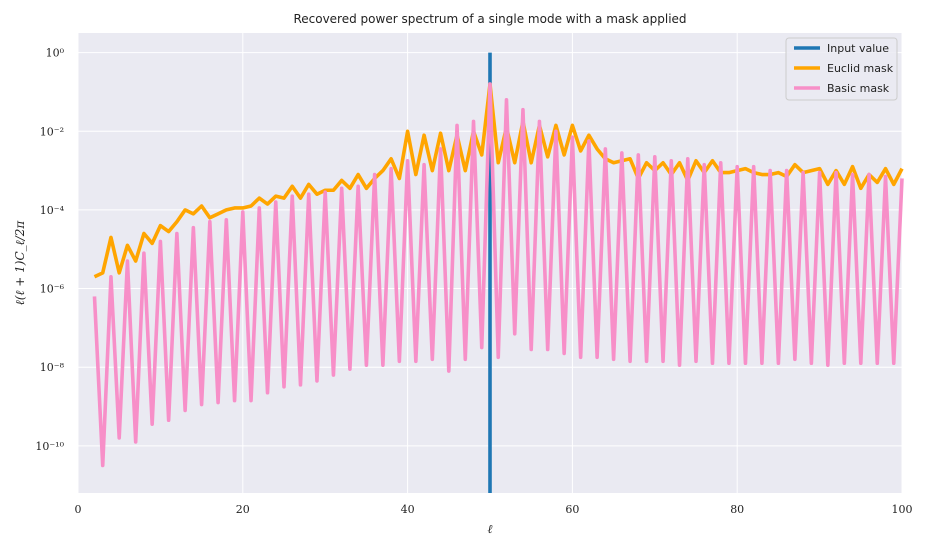 This screenshot has height=551, width=927. Describe the element at coordinates (49, 250) in the screenshot. I see `y-axis-ticks: 10⁰ 10⁻² 10⁻⁴ 10⁻⁶ 10⁻⁸ 10⁻¹⁰` at that location.